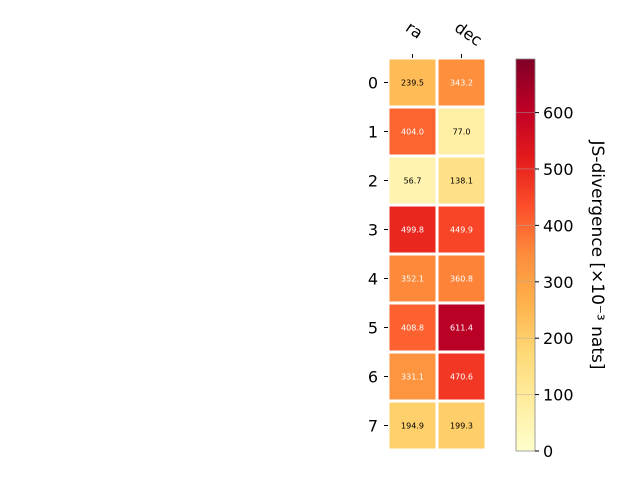 The image size is (640, 480). I want to click on cell-value-label: 239.5, so click(412, 83).